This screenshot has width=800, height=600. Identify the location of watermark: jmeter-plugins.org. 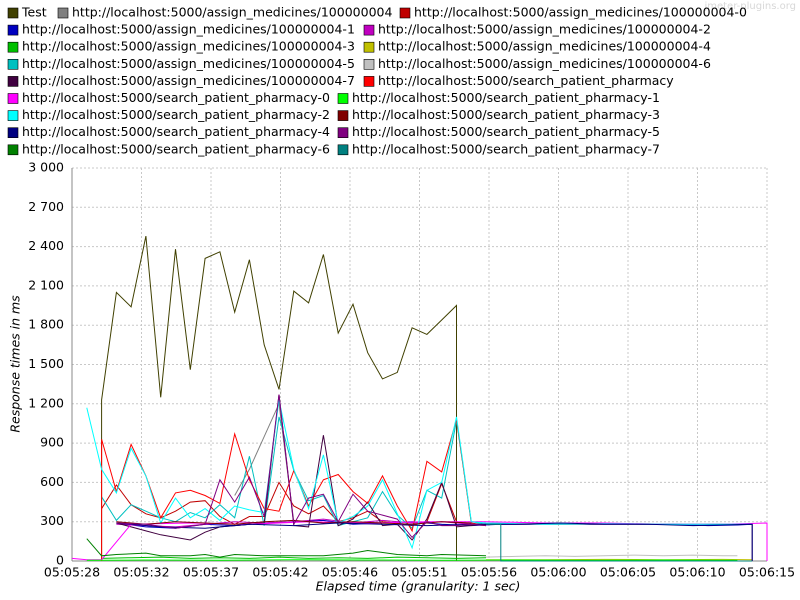
(749, 6).